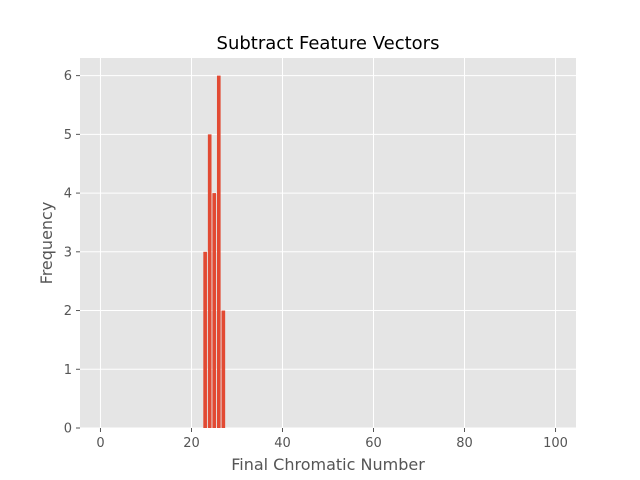  I want to click on y-ticks: 0 1 2 3 4 5 6, so click(72, 253).